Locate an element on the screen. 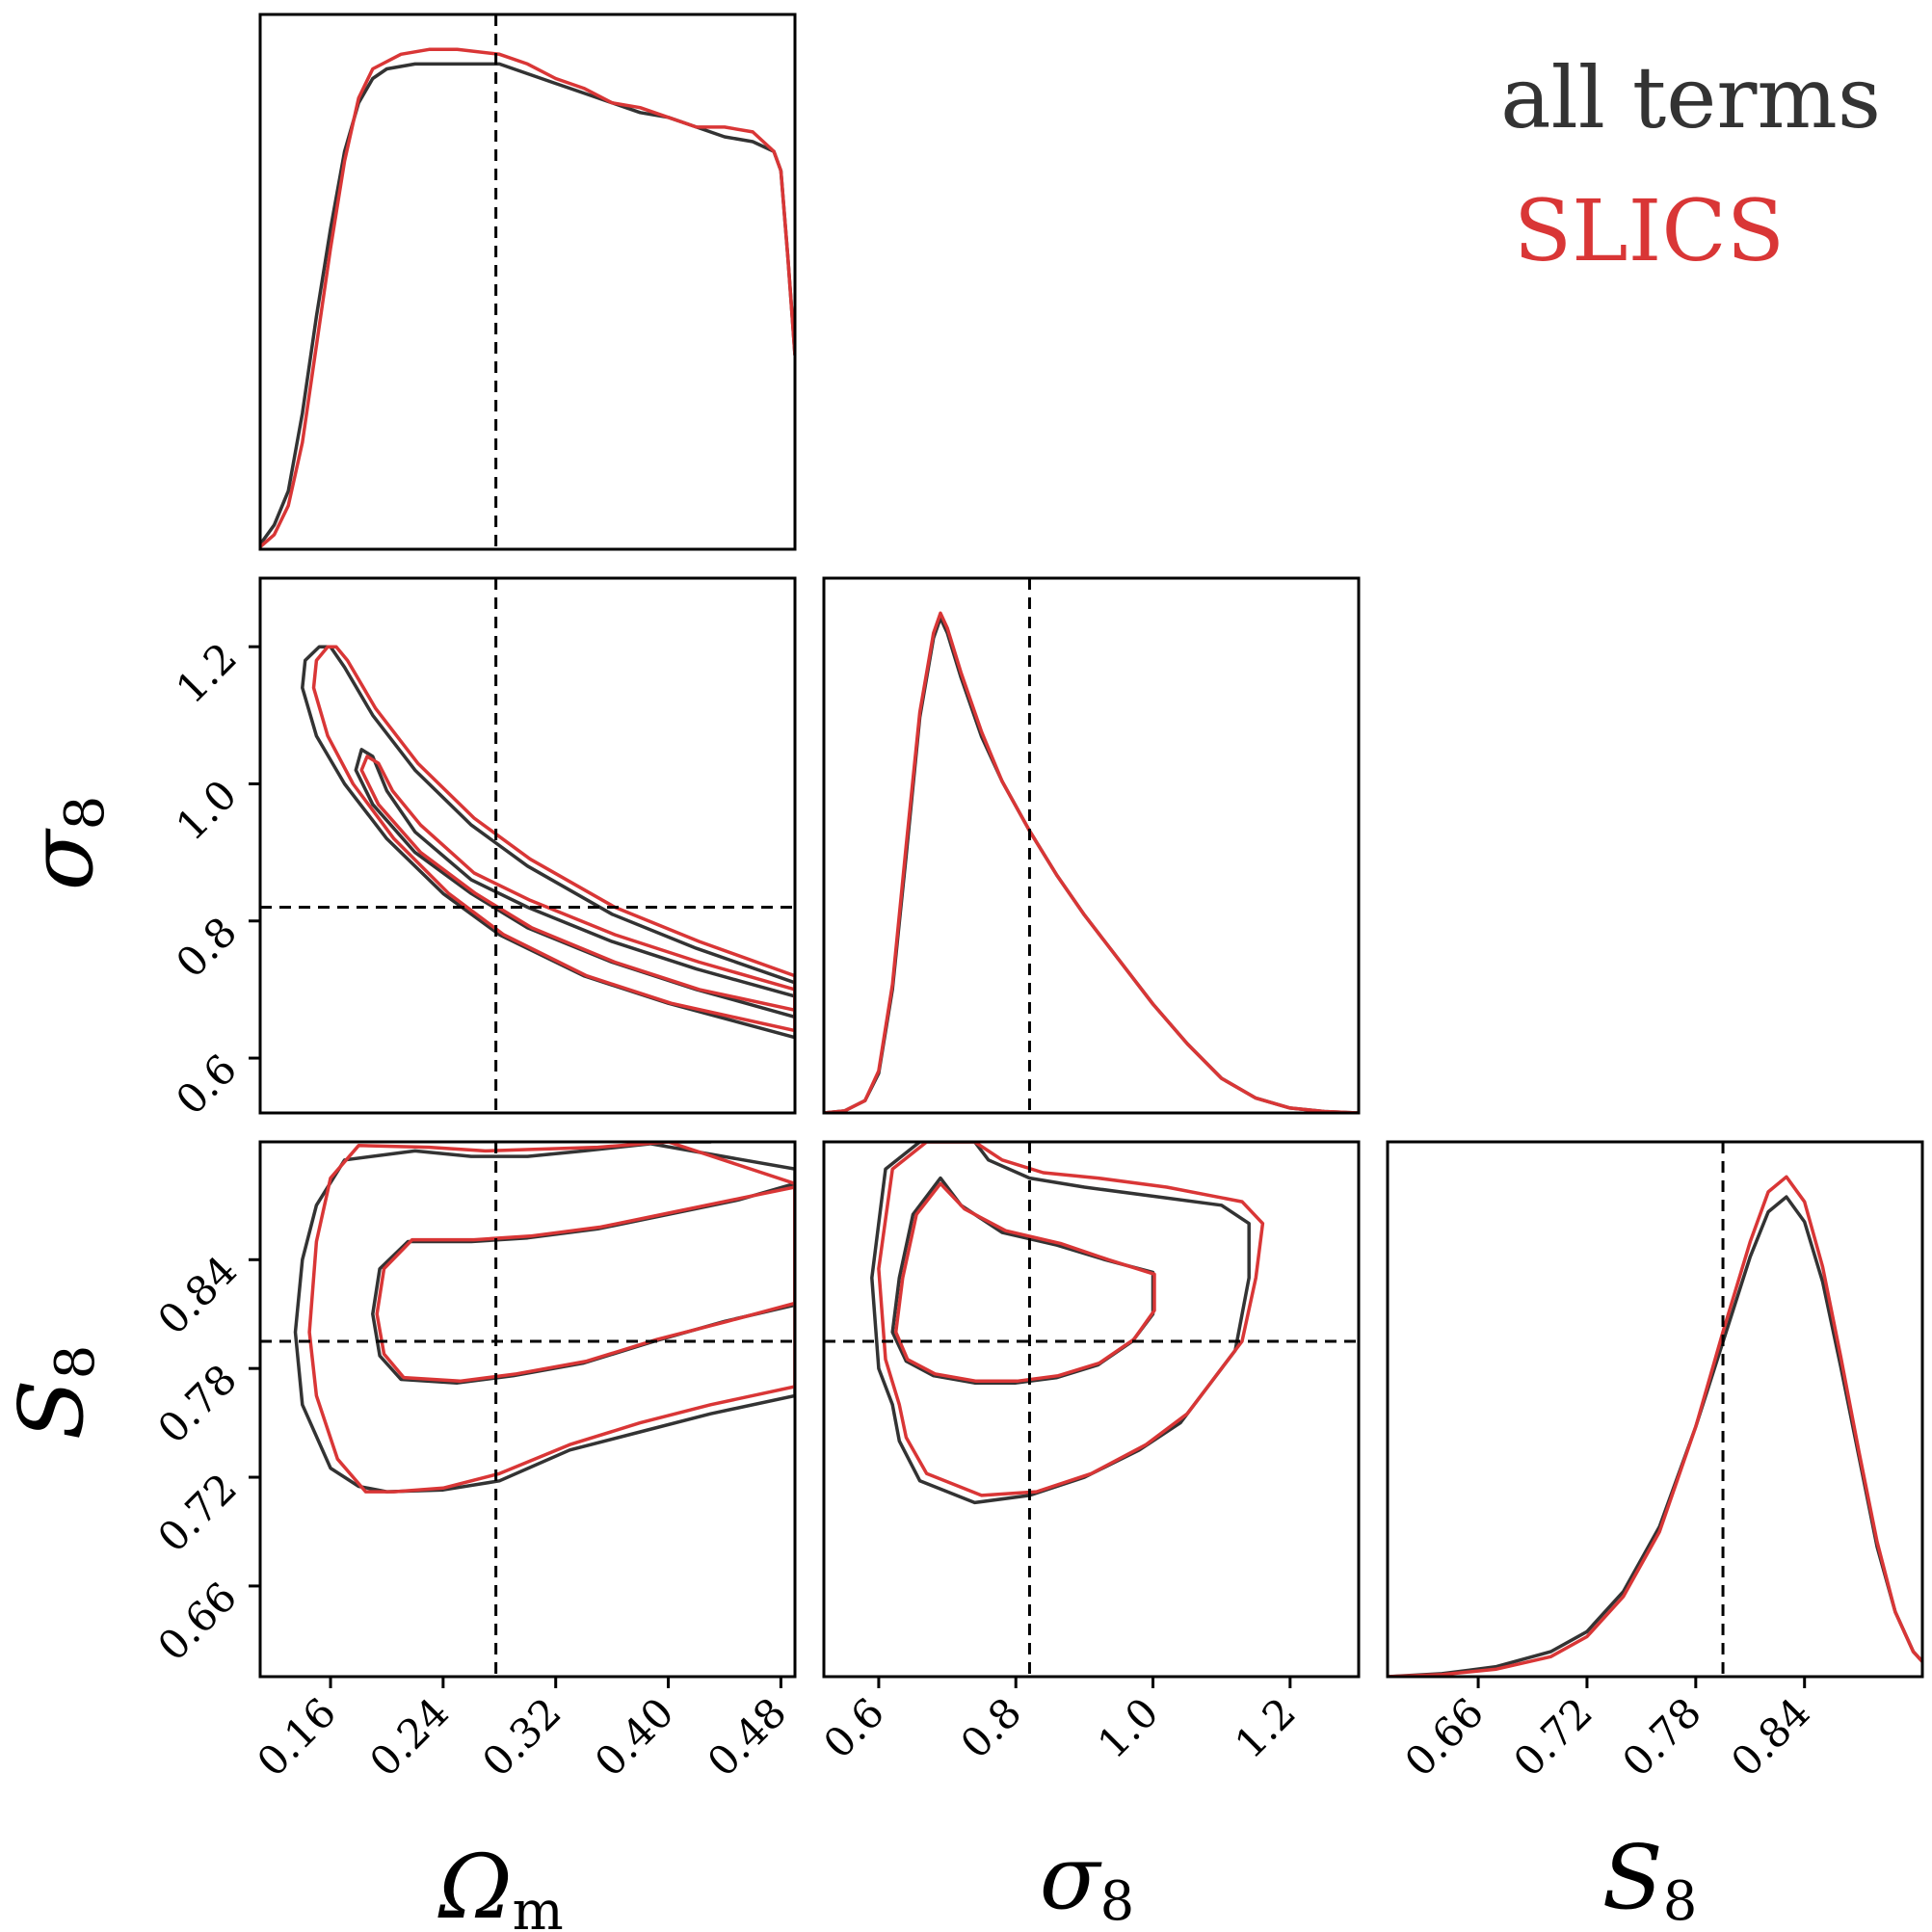  panel-frame-om is located at coordinates (527, 282).